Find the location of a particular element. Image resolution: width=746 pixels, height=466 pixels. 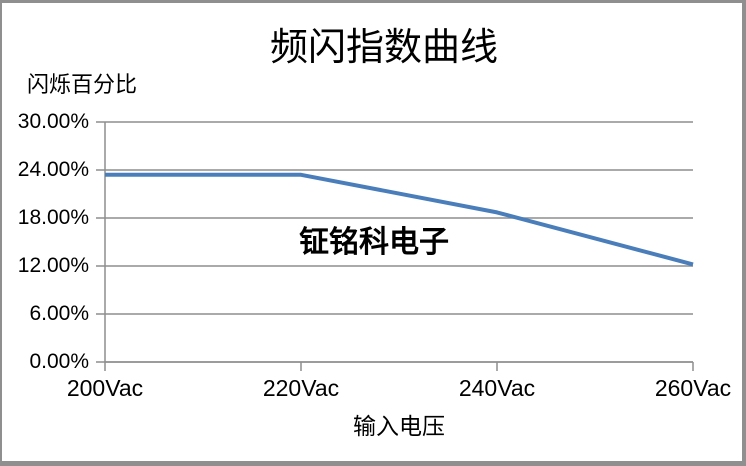

x-tick-label: 200Vac is located at coordinates (105, 388).